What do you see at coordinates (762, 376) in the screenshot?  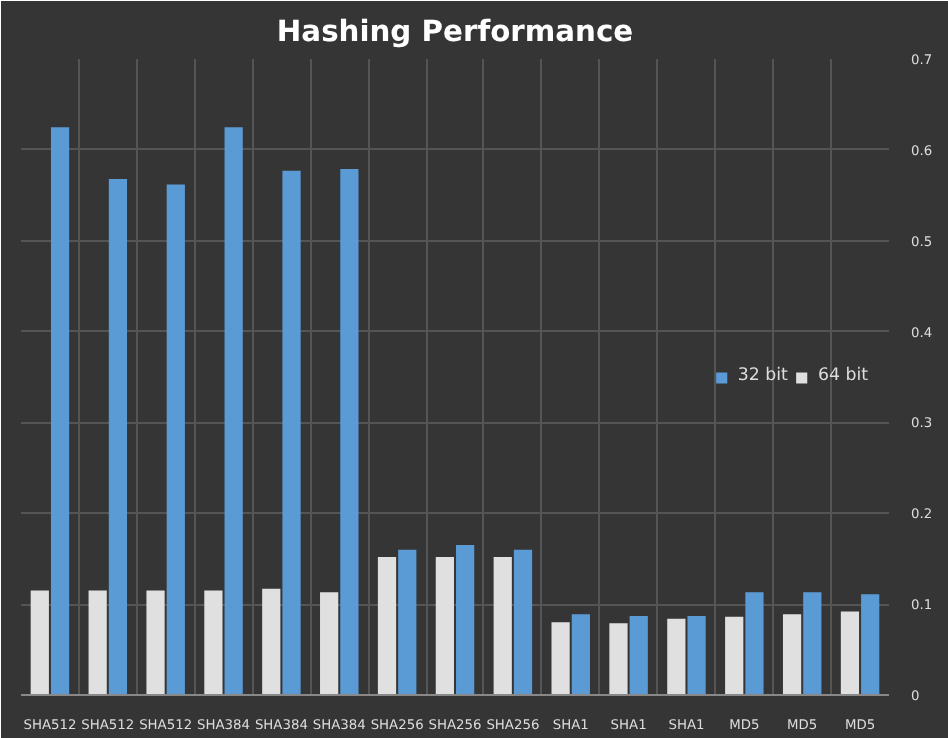 I see `legend-label: 32 bit` at bounding box center [762, 376].